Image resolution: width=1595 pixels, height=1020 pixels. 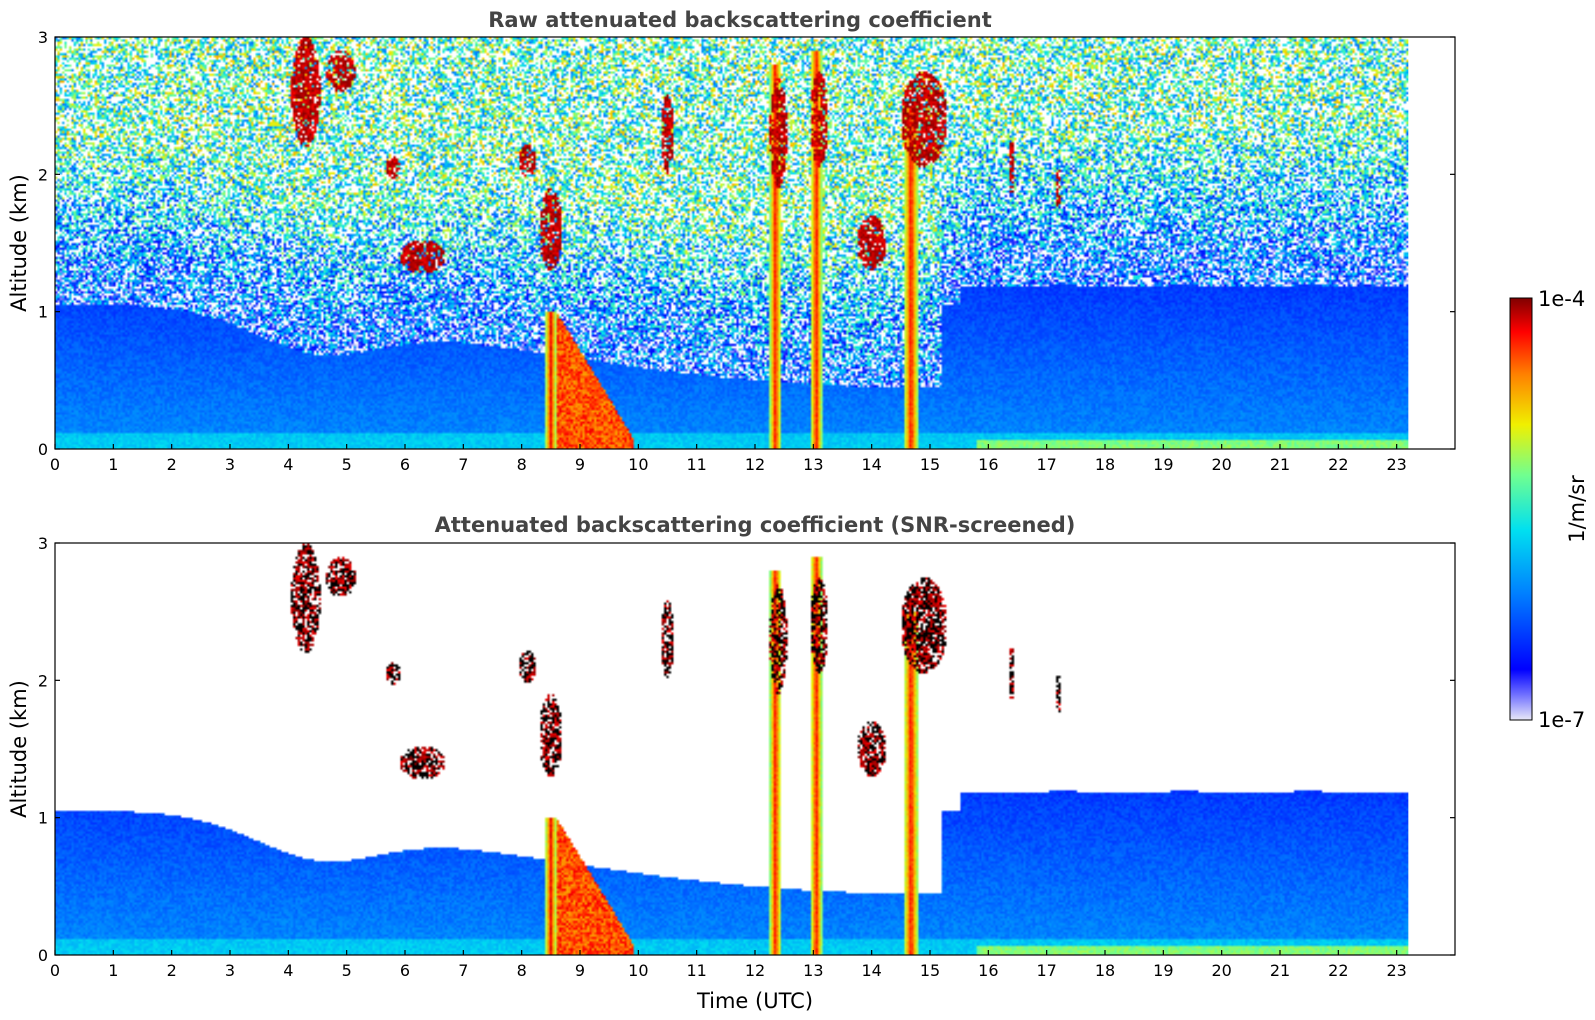 What do you see at coordinates (1549, 509) in the screenshot?
I see `colorbar: 1e-4 1e-7 1/m/sr` at bounding box center [1549, 509].